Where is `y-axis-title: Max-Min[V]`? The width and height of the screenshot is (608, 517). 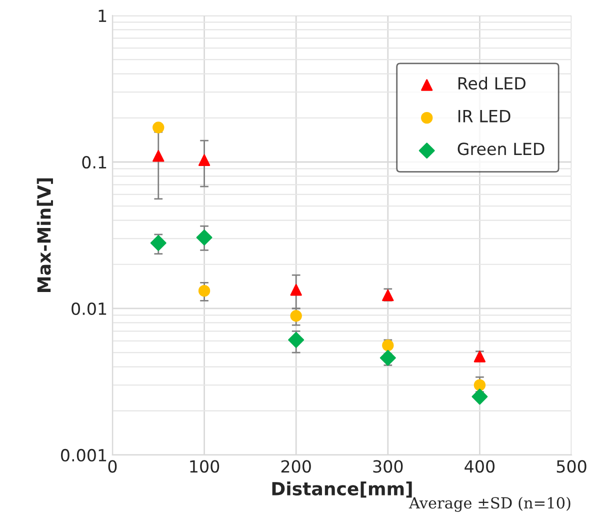
y-axis-title: Max-Min[V] is located at coordinates (44, 235).